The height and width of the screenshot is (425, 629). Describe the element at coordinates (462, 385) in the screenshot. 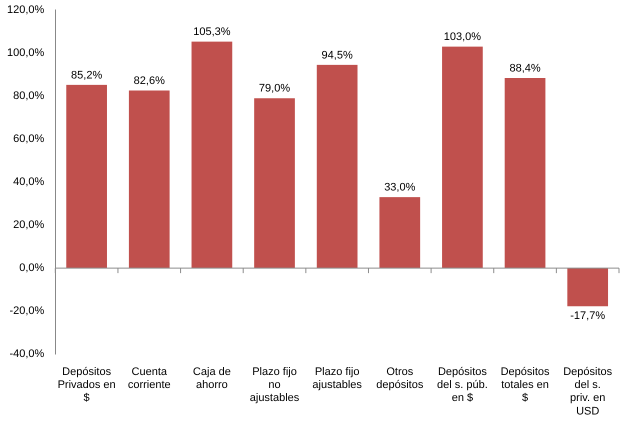

I see `x-tick-label: Depósitos del s. púb. en $` at that location.